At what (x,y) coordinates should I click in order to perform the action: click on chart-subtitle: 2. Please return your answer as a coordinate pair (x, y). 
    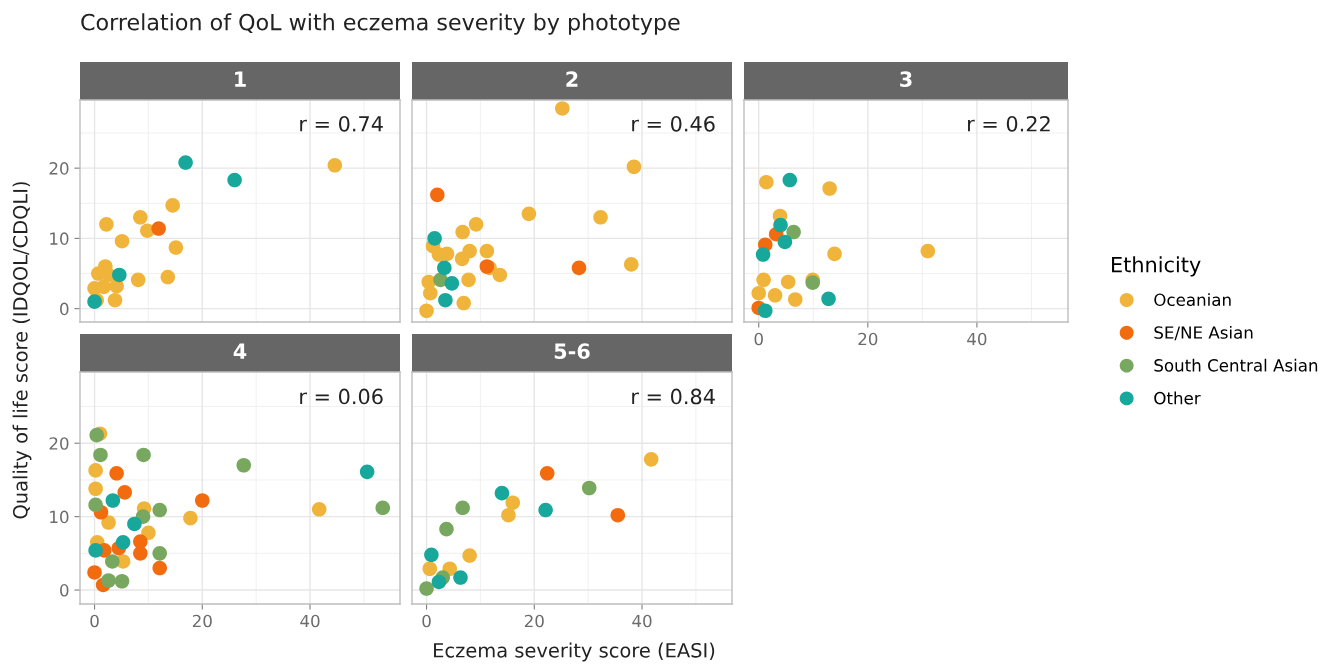
    Looking at the image, I should click on (572, 79).